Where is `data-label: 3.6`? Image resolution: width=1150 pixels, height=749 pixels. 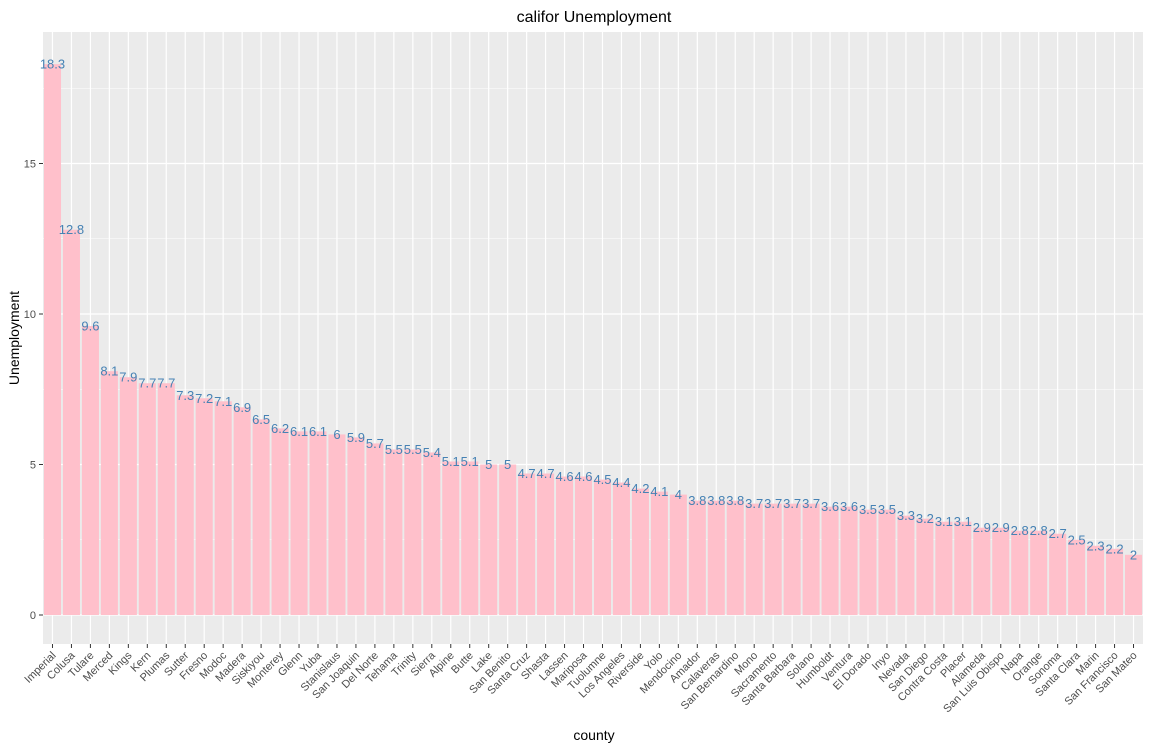 data-label: 3.6 is located at coordinates (830, 506).